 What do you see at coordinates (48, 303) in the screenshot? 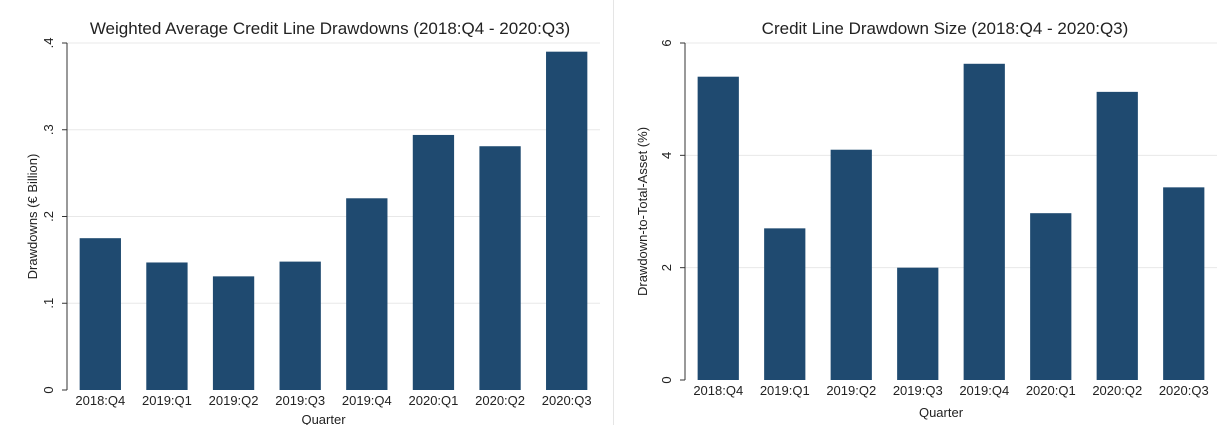
I see `y-tick-label: .1` at bounding box center [48, 303].